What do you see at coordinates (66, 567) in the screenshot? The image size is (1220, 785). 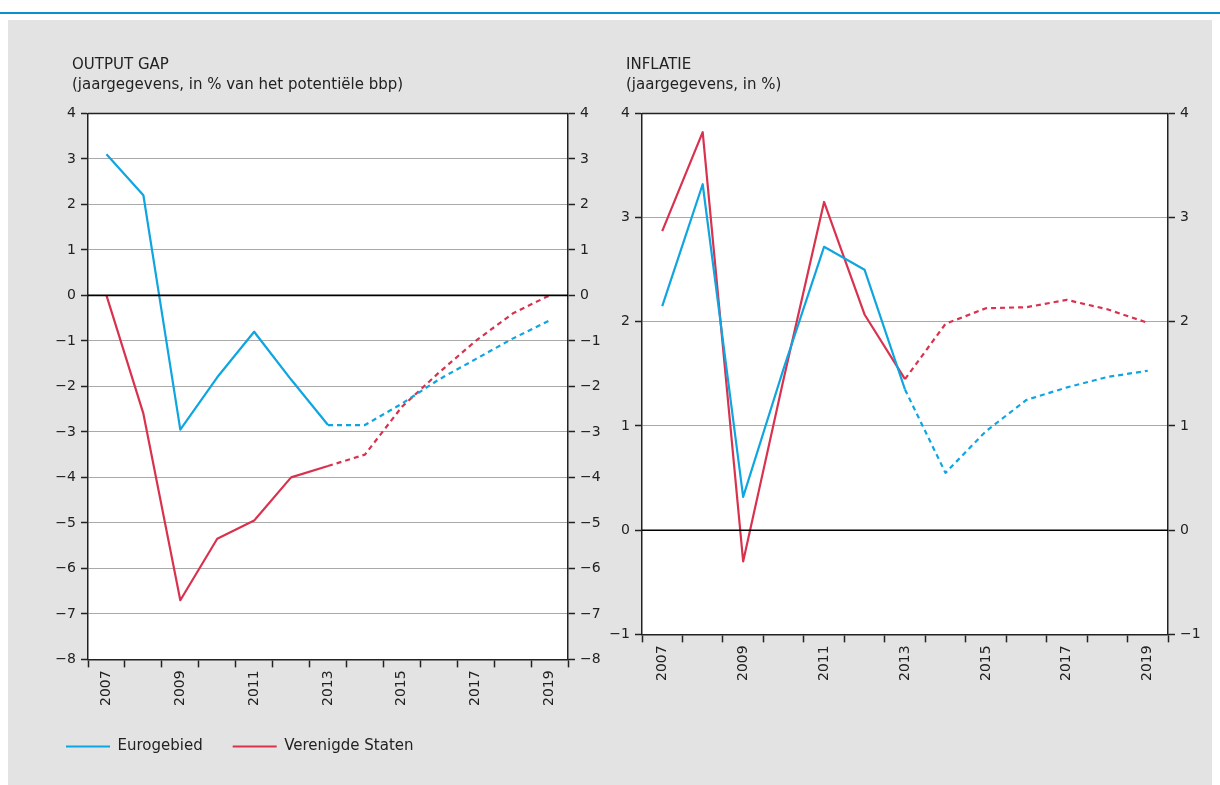 I see `y-tick-label: −6` at bounding box center [66, 567].